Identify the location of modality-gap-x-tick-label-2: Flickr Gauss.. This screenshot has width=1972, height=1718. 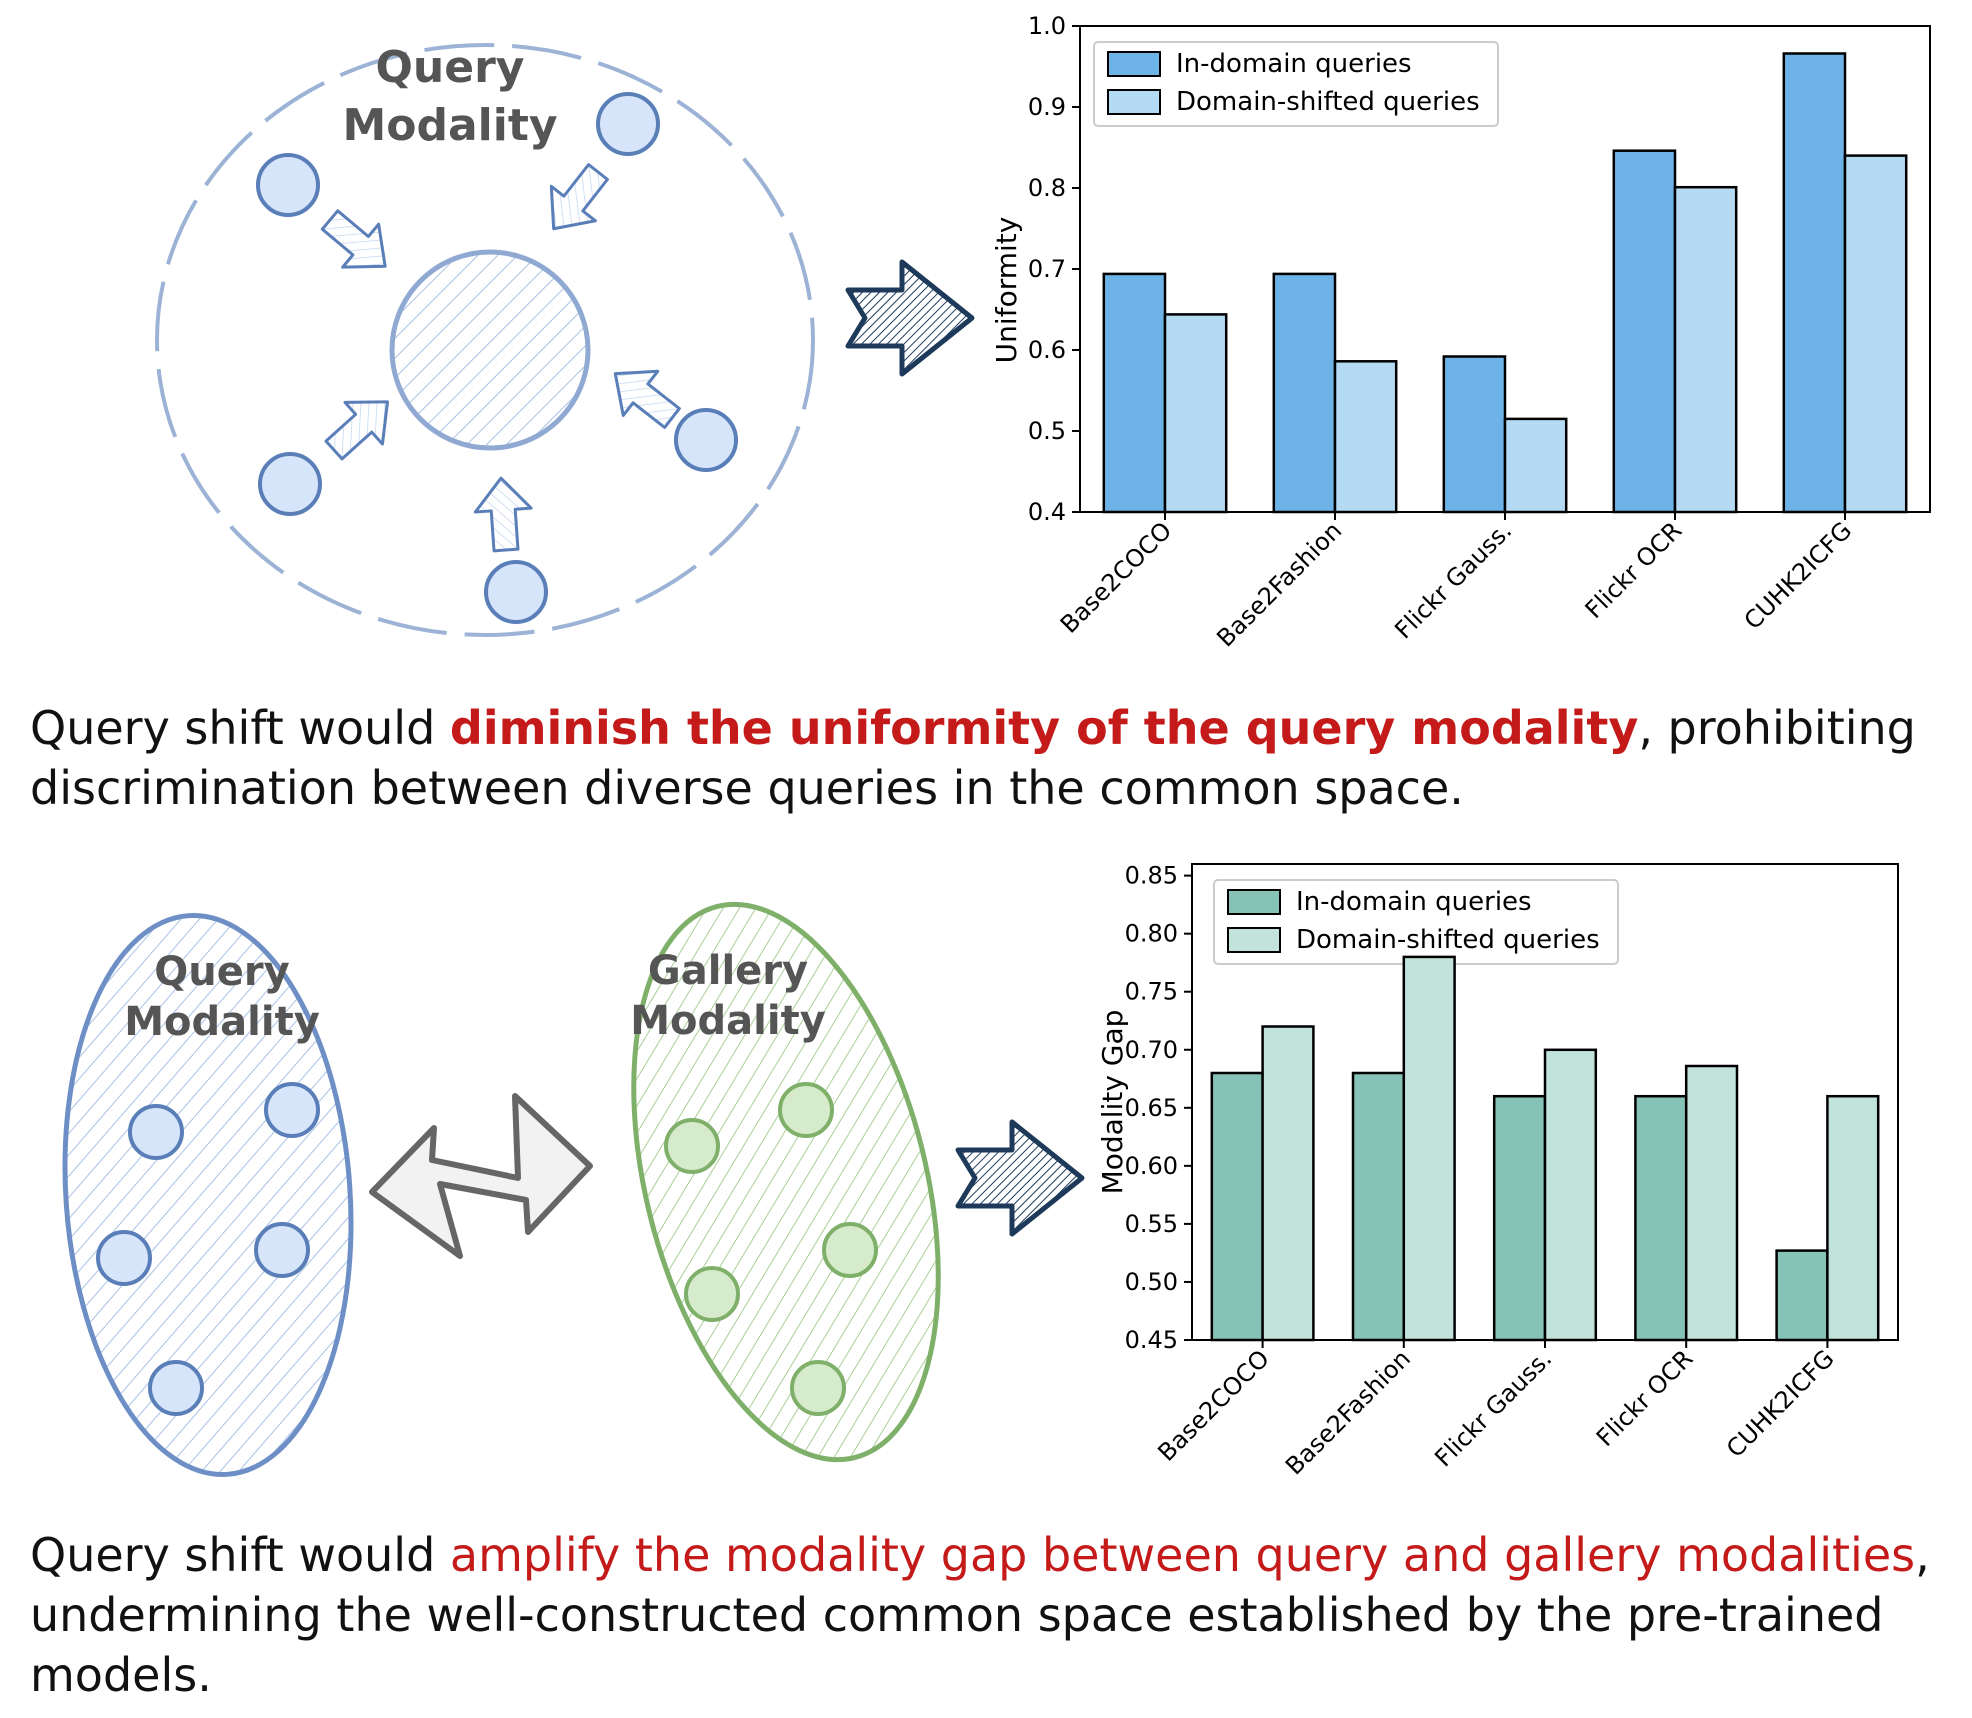
(1493, 1408).